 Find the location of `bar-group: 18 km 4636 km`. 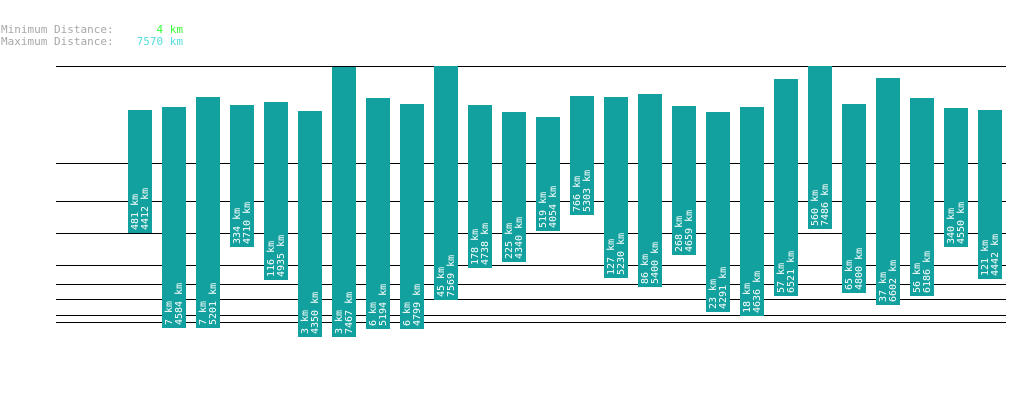

bar-group: 18 km 4636 km is located at coordinates (752, 211).